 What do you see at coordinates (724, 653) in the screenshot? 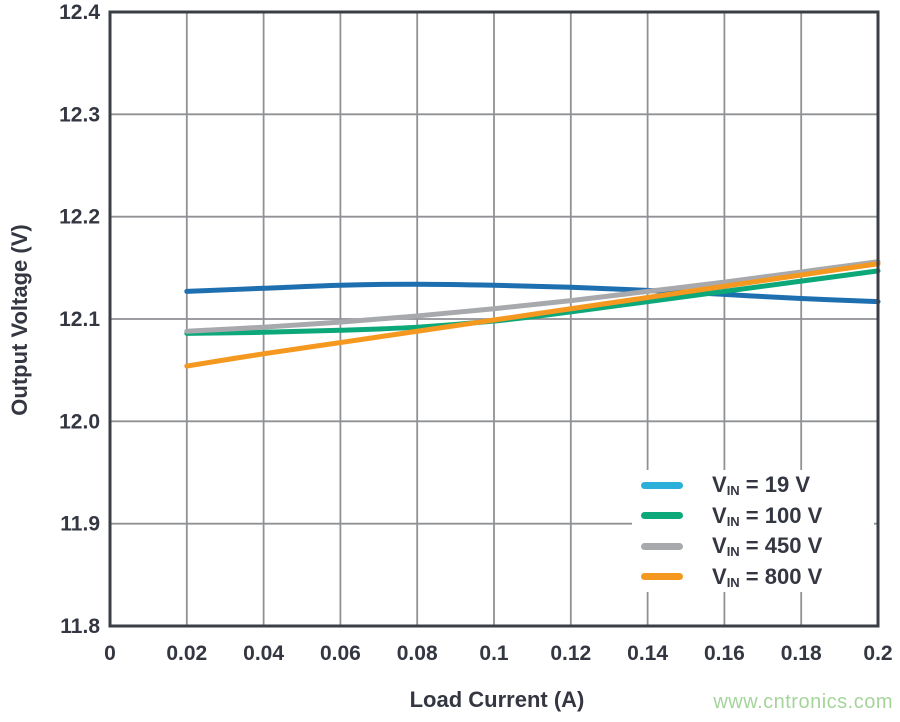
I see `x-tick-label: 0.16` at bounding box center [724, 653].